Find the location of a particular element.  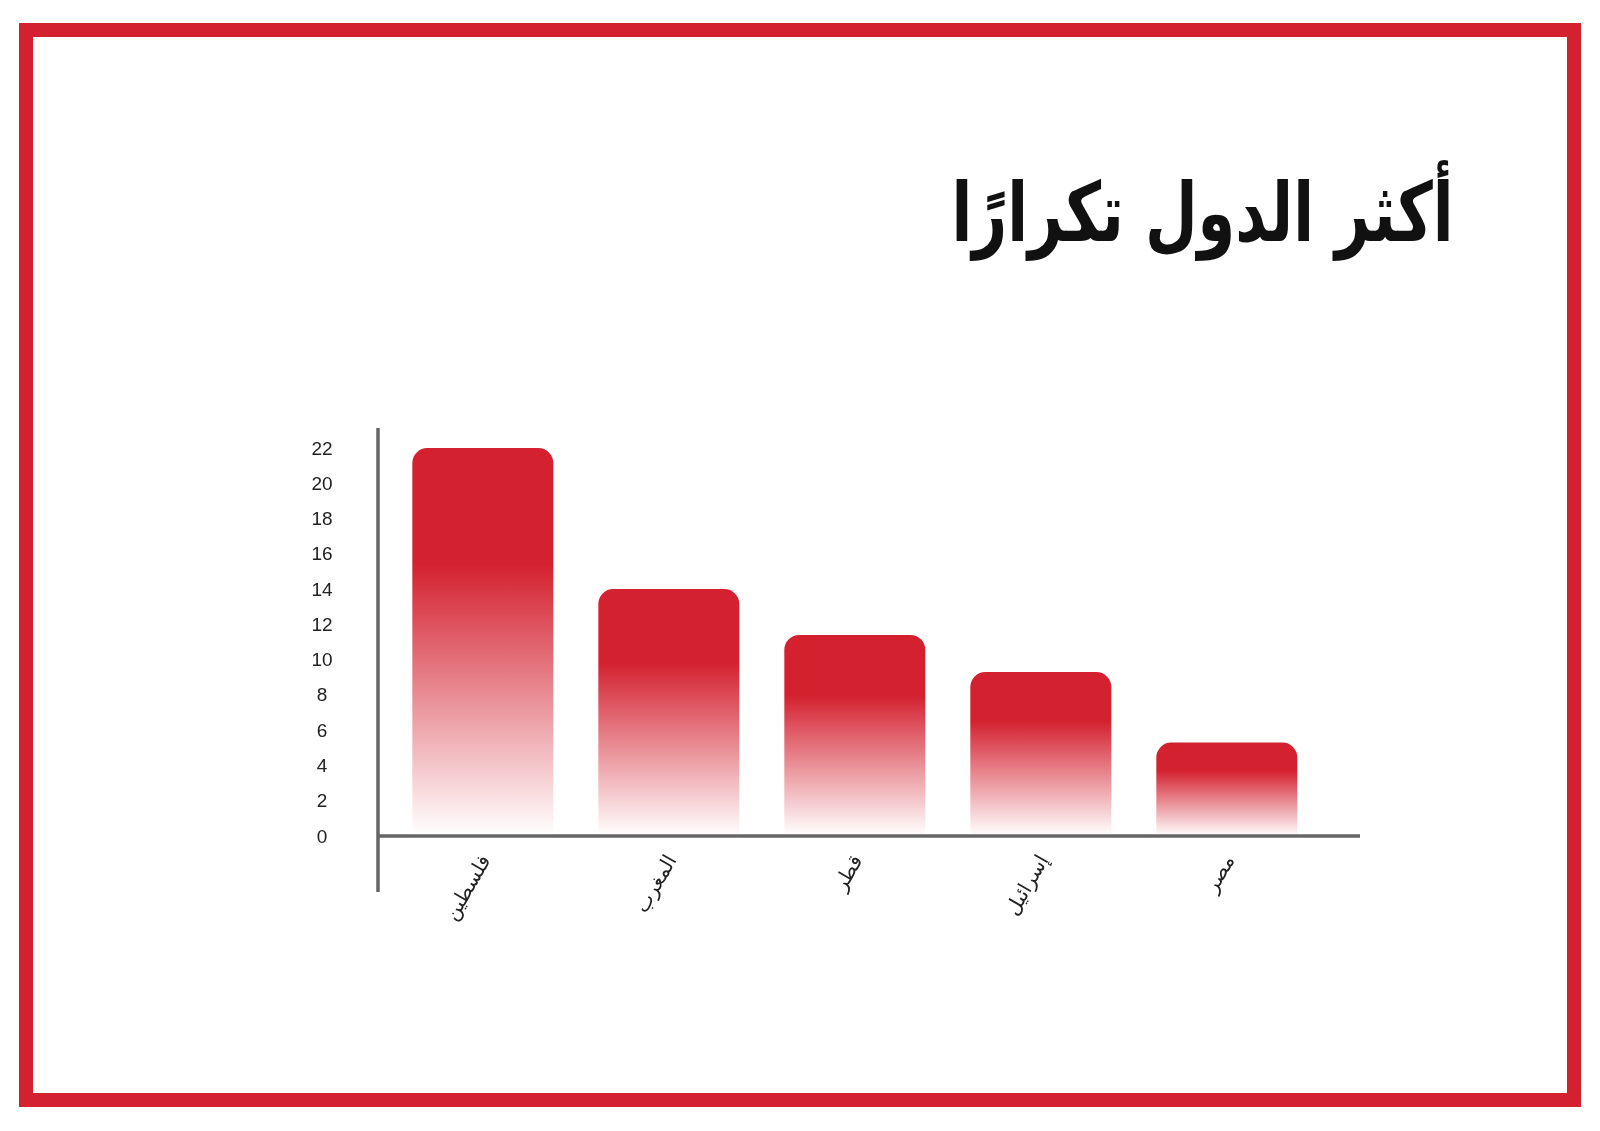

y-tick-label: 10 is located at coordinates (322, 660).